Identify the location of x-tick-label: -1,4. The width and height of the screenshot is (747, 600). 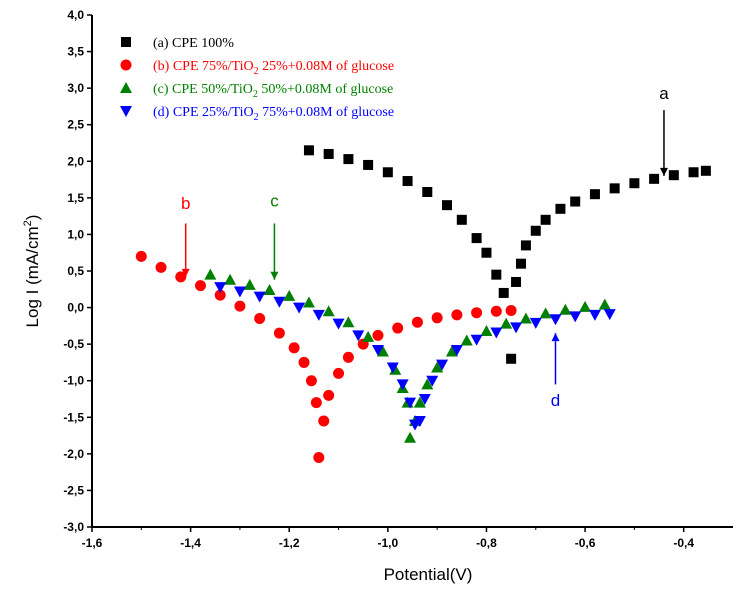
(190, 543).